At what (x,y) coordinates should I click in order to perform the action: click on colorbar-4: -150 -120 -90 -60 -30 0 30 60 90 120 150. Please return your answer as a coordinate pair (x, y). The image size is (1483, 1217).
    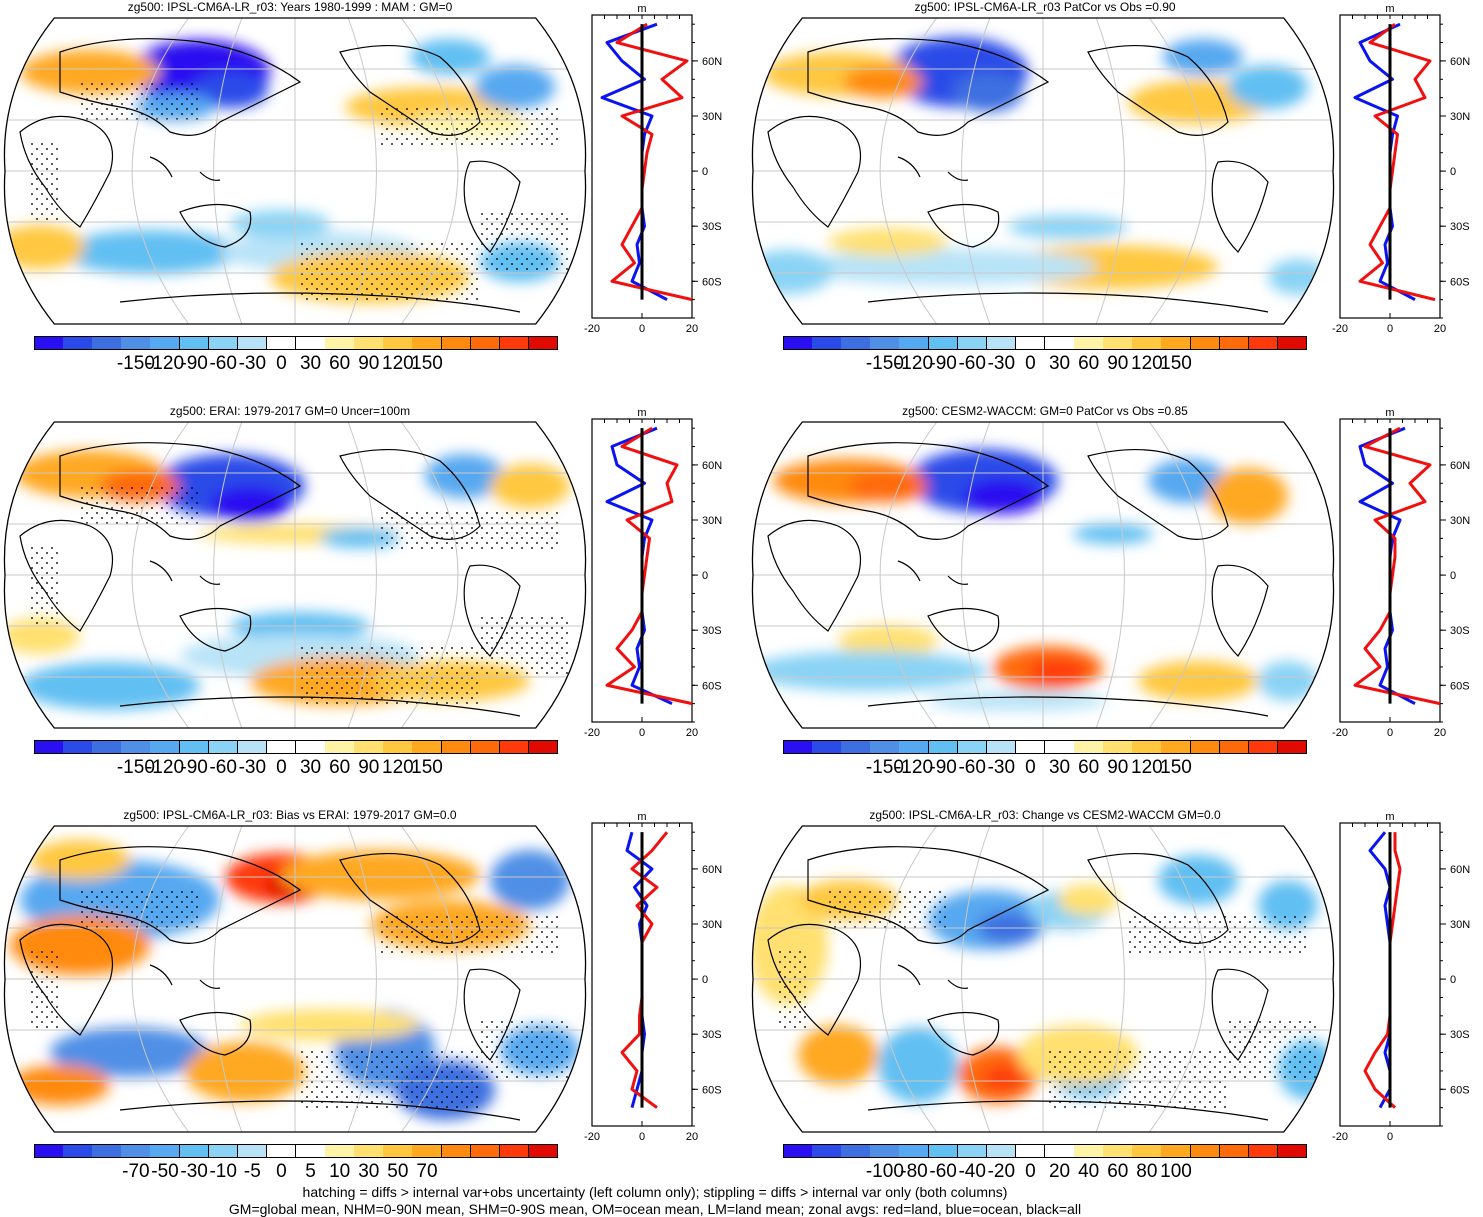
    Looking at the image, I should click on (1045, 760).